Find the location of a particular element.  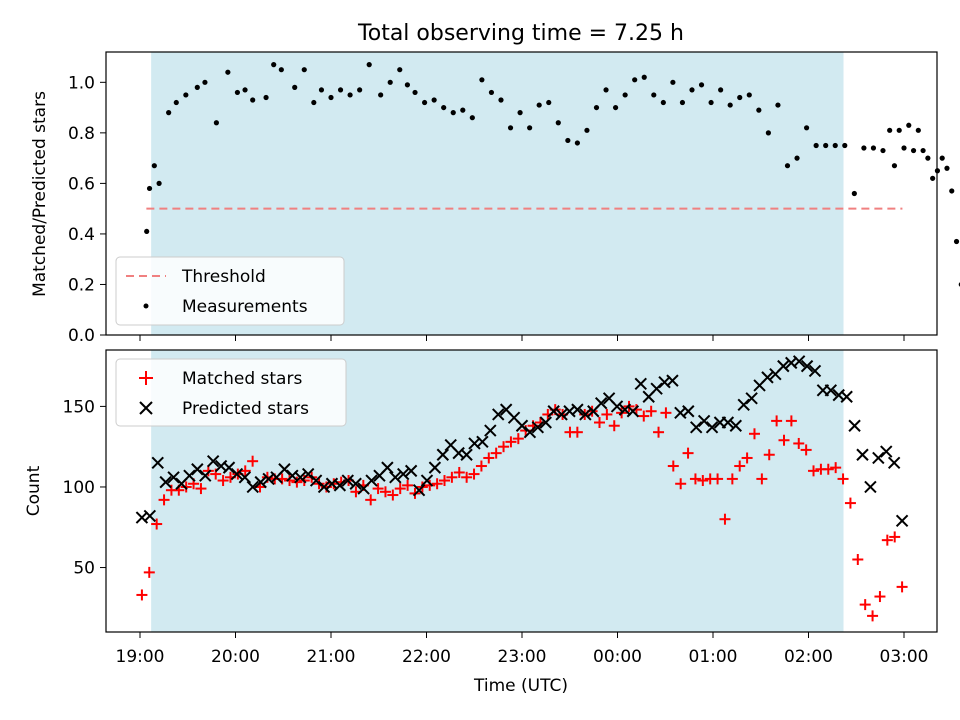

y-tick-label: 150 is located at coordinates (79, 407).